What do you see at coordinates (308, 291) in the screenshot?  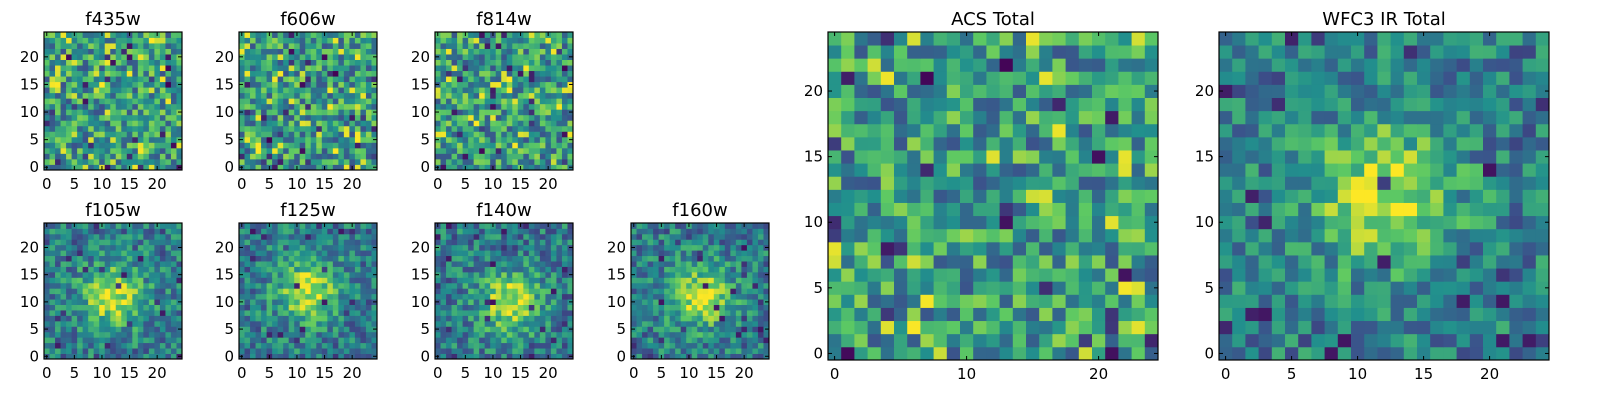 I see `axes-frame` at bounding box center [308, 291].